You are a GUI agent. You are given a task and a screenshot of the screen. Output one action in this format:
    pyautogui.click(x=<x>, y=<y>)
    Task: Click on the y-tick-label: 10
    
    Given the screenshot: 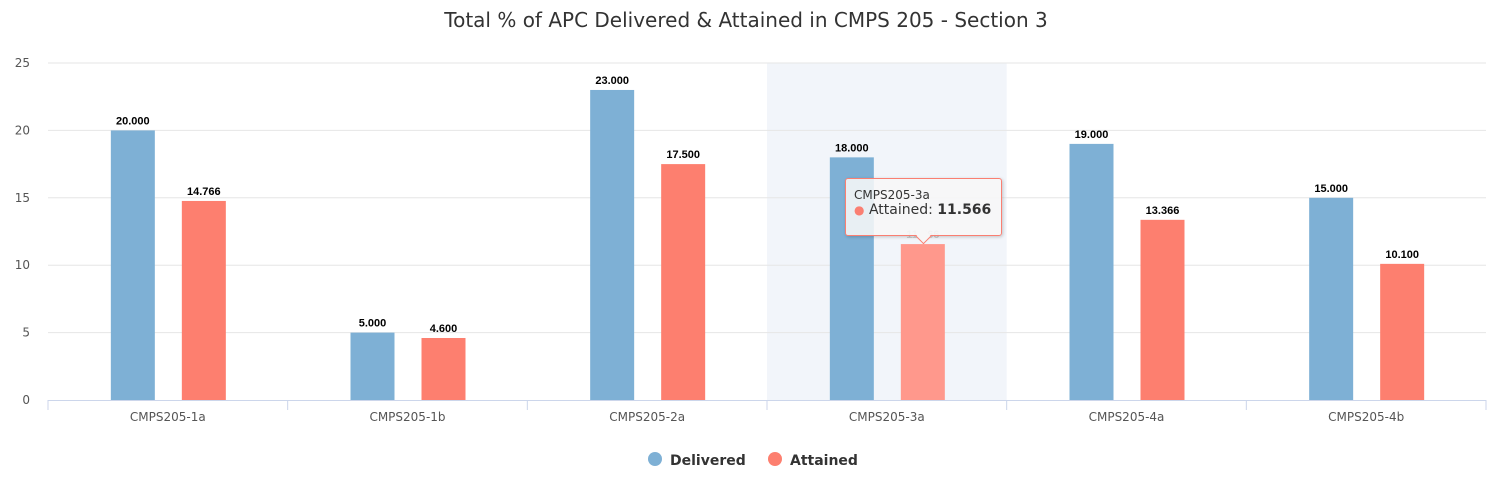 What is the action you would take?
    pyautogui.click(x=22, y=265)
    